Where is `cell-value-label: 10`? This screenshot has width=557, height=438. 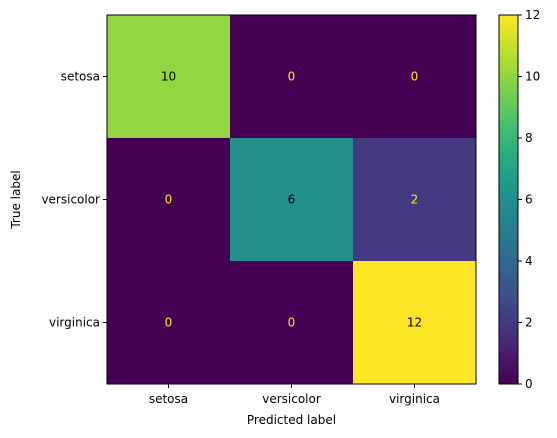
cell-value-label: 10 is located at coordinates (168, 77).